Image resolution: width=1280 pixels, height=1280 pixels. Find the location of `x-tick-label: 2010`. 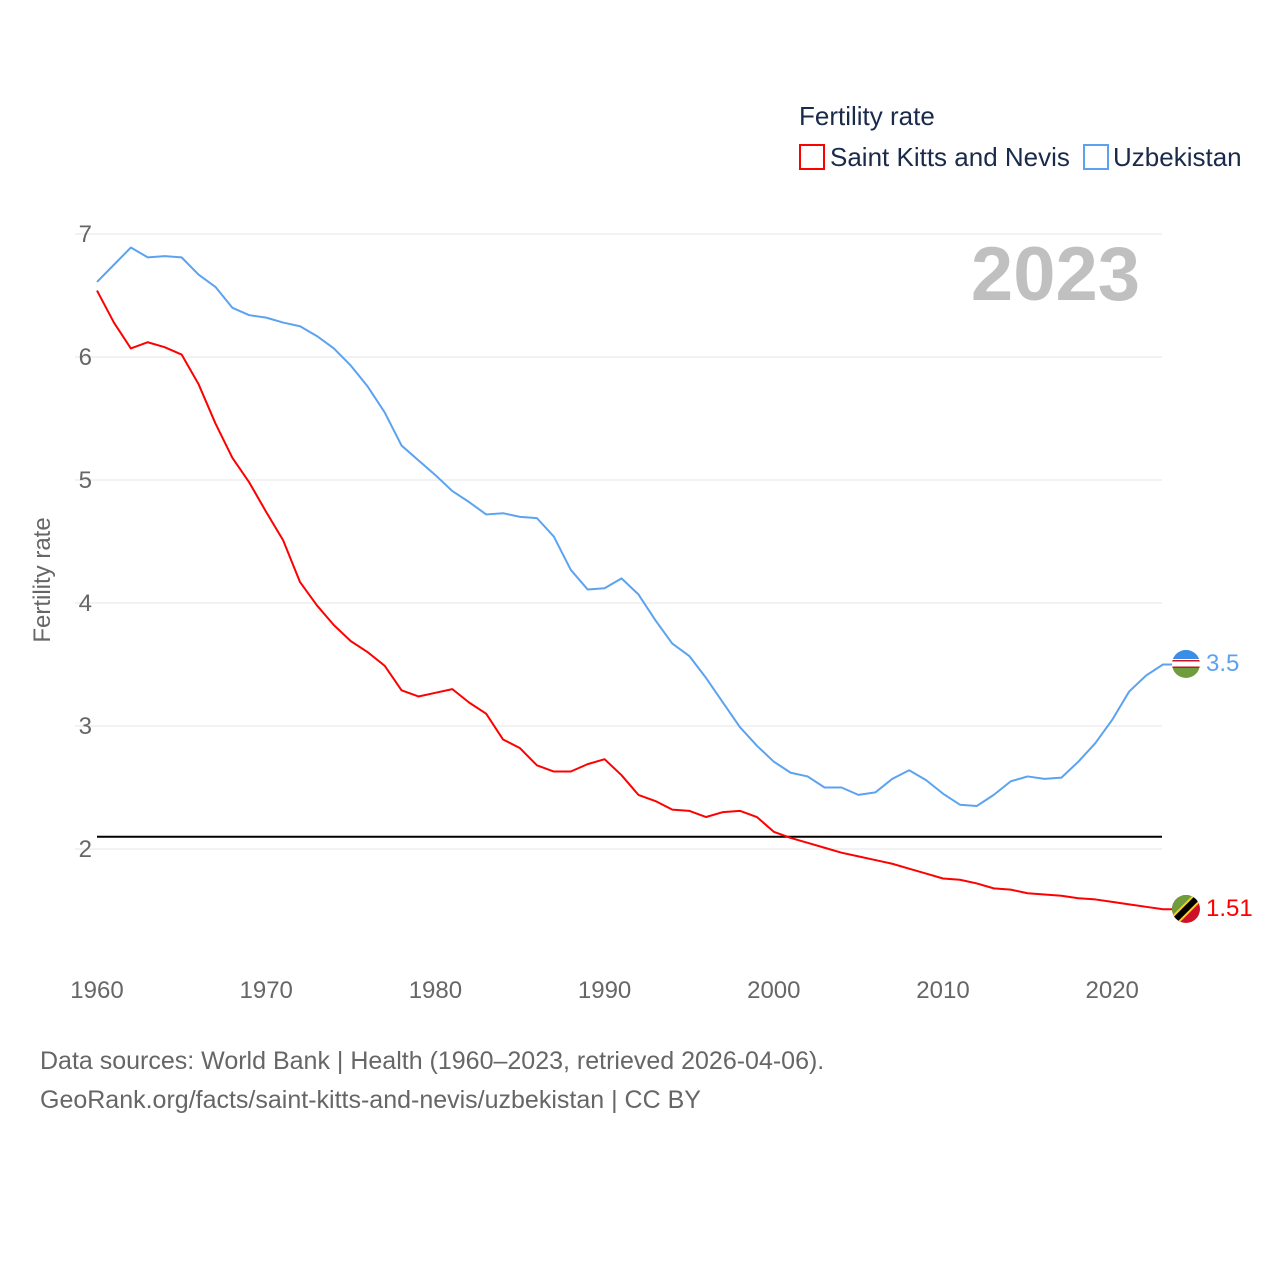

x-tick-label: 2010 is located at coordinates (942, 990).